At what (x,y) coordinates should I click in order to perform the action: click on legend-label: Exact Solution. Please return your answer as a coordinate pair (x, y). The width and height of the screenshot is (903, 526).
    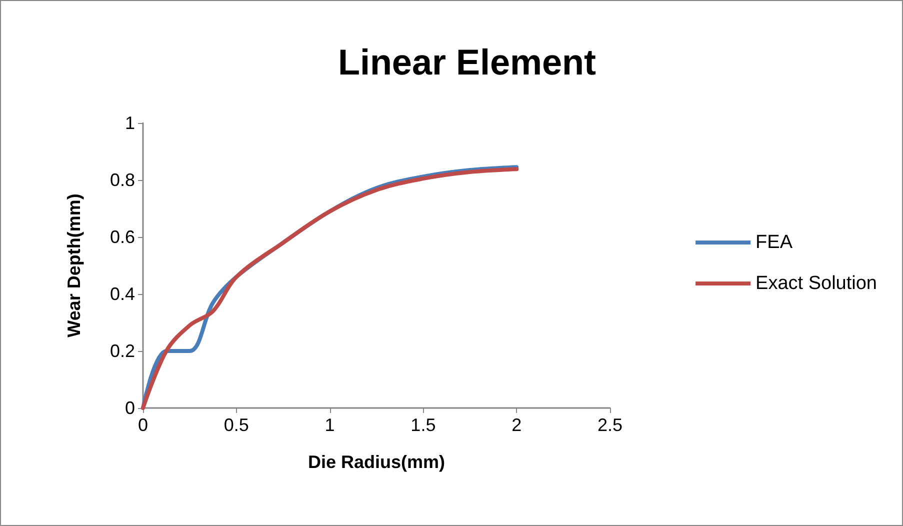
    Looking at the image, I should click on (817, 283).